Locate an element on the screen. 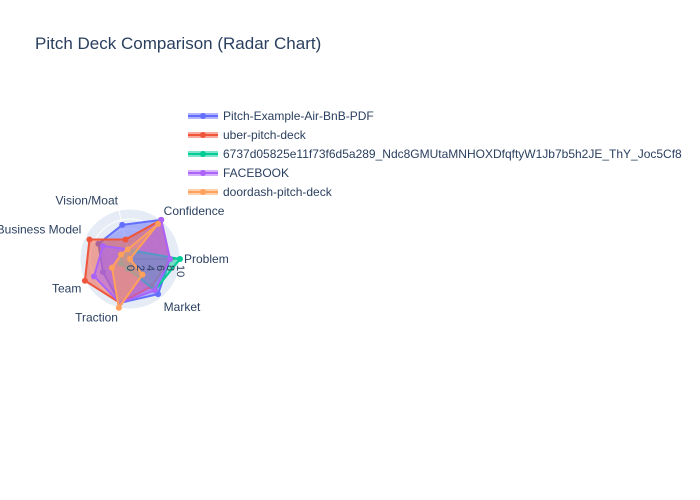 The width and height of the screenshot is (700, 500). radial-tick-label: 6 is located at coordinates (160, 268).